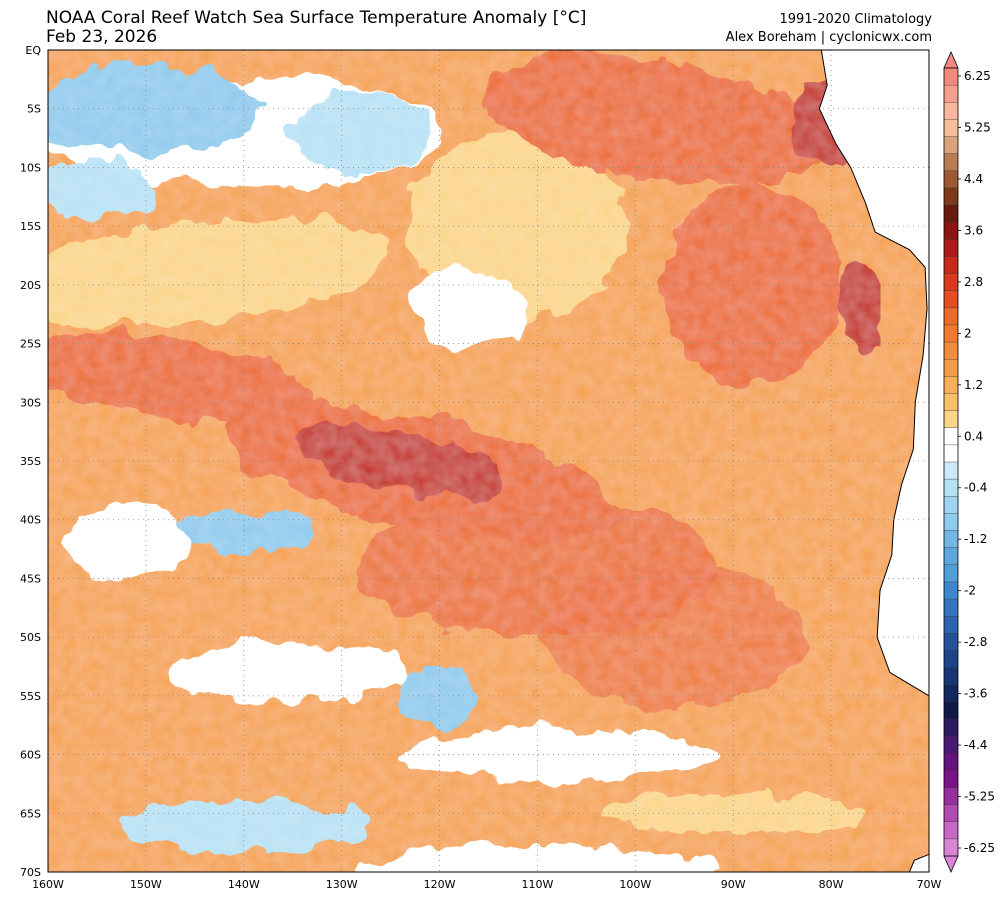  I want to click on neutral-far-south, so click(557, 754).